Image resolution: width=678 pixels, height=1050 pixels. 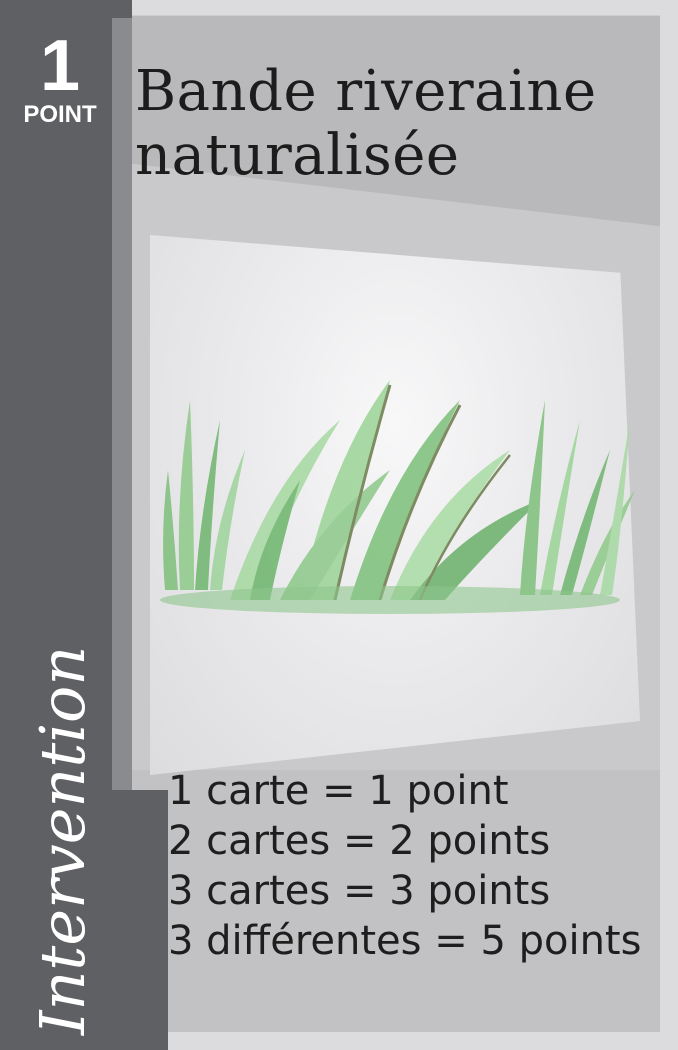 What do you see at coordinates (60, 66) in the screenshot?
I see `point-value: 1` at bounding box center [60, 66].